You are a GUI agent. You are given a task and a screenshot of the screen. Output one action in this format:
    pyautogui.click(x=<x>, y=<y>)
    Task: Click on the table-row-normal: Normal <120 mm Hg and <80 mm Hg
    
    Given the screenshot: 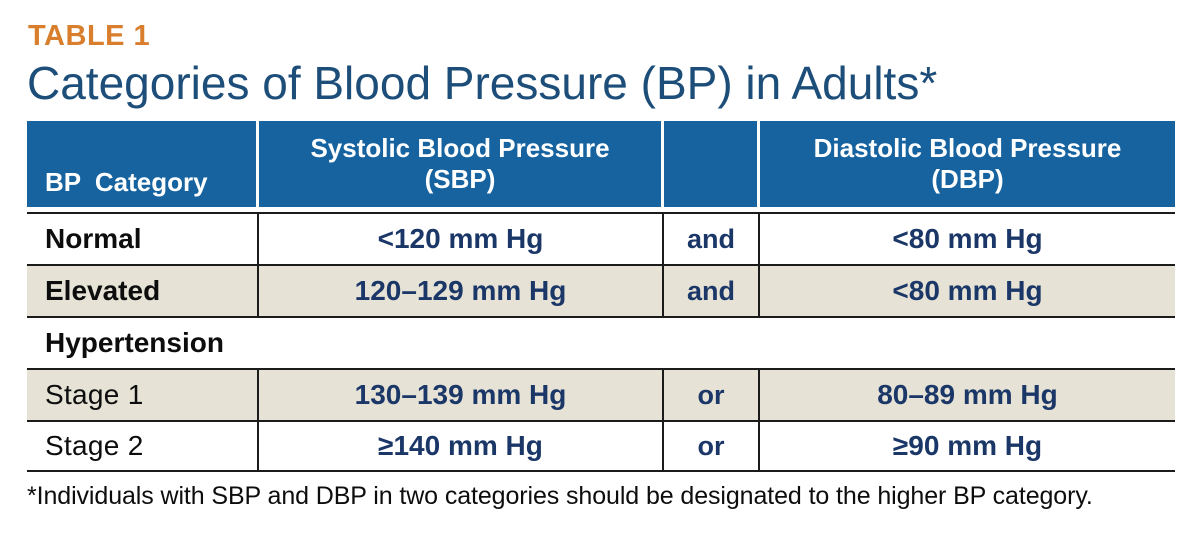 What is the action you would take?
    pyautogui.click(x=601, y=238)
    